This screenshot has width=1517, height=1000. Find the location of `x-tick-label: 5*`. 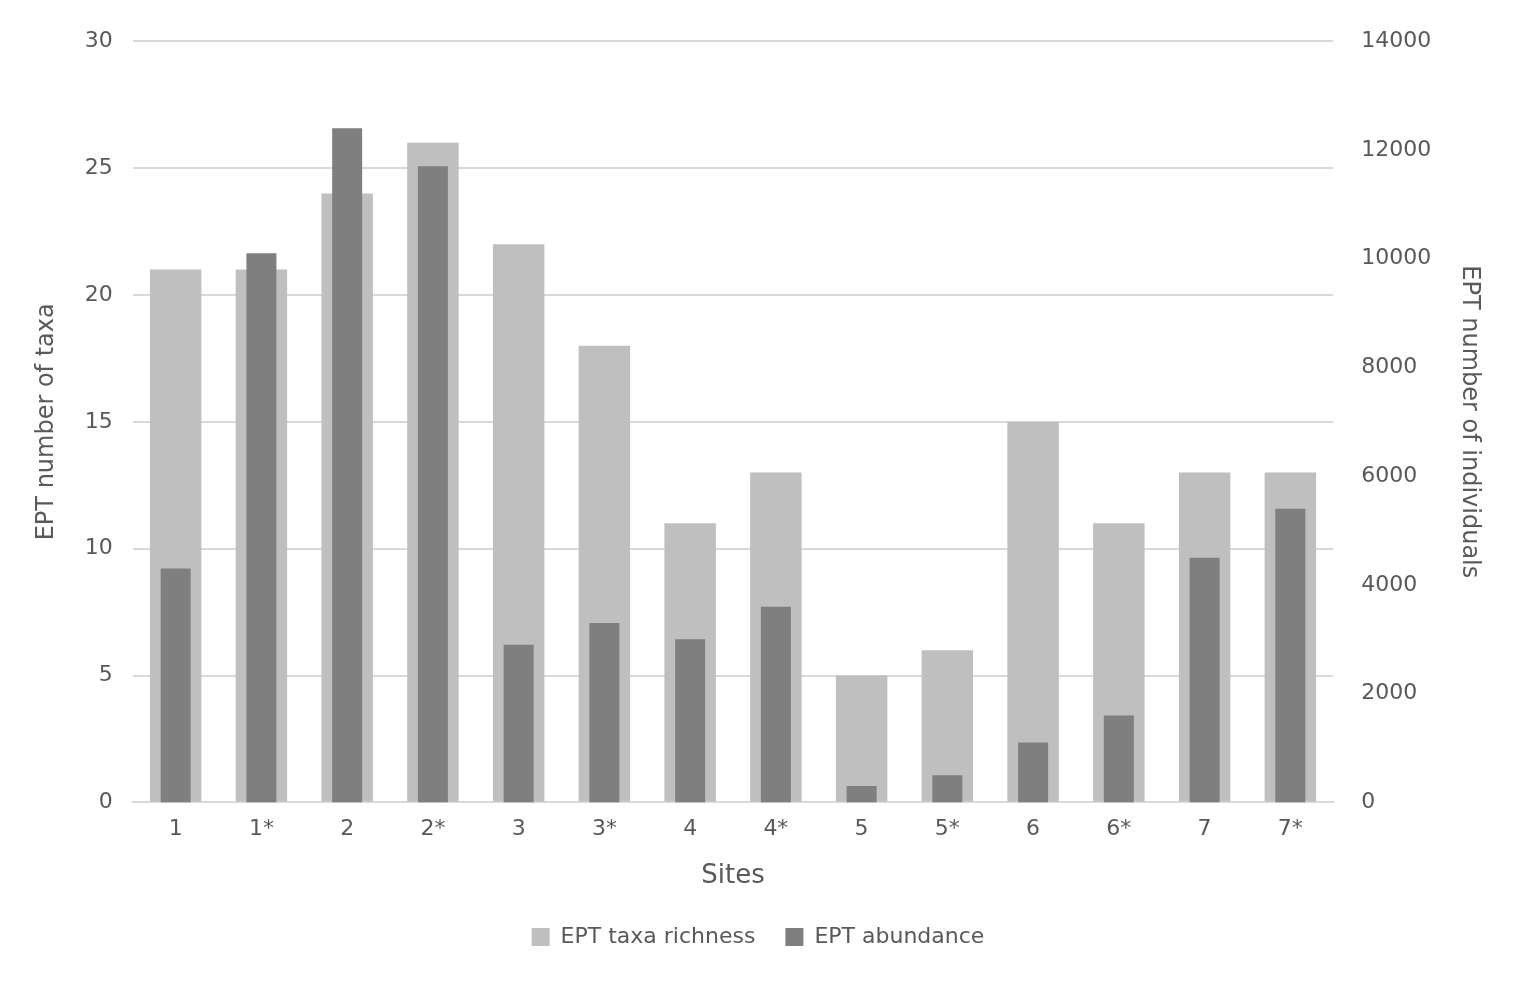

x-tick-label: 5* is located at coordinates (947, 828).